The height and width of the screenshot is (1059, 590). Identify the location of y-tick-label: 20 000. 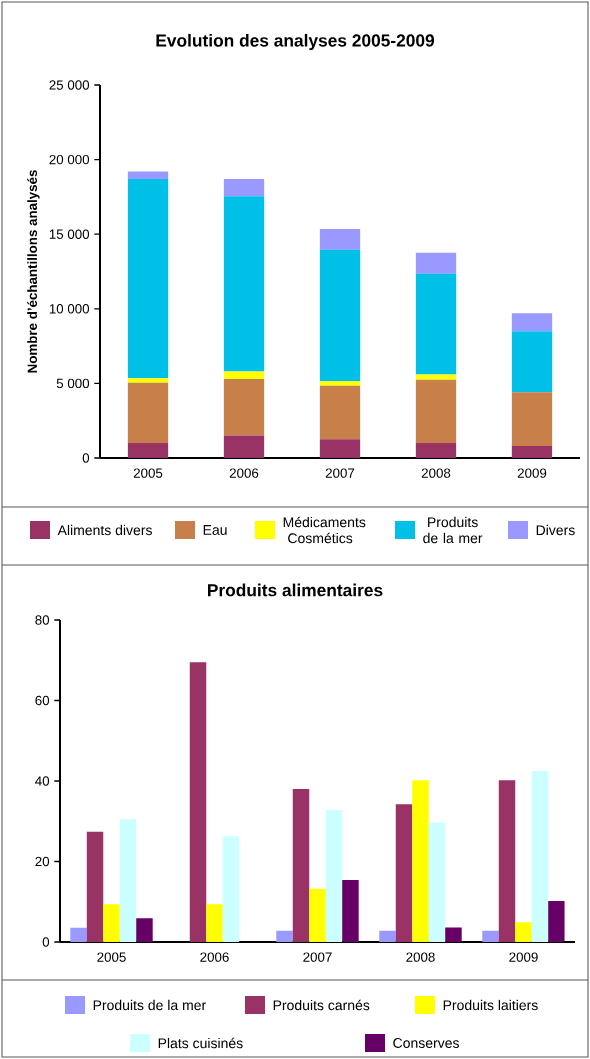
(69, 159).